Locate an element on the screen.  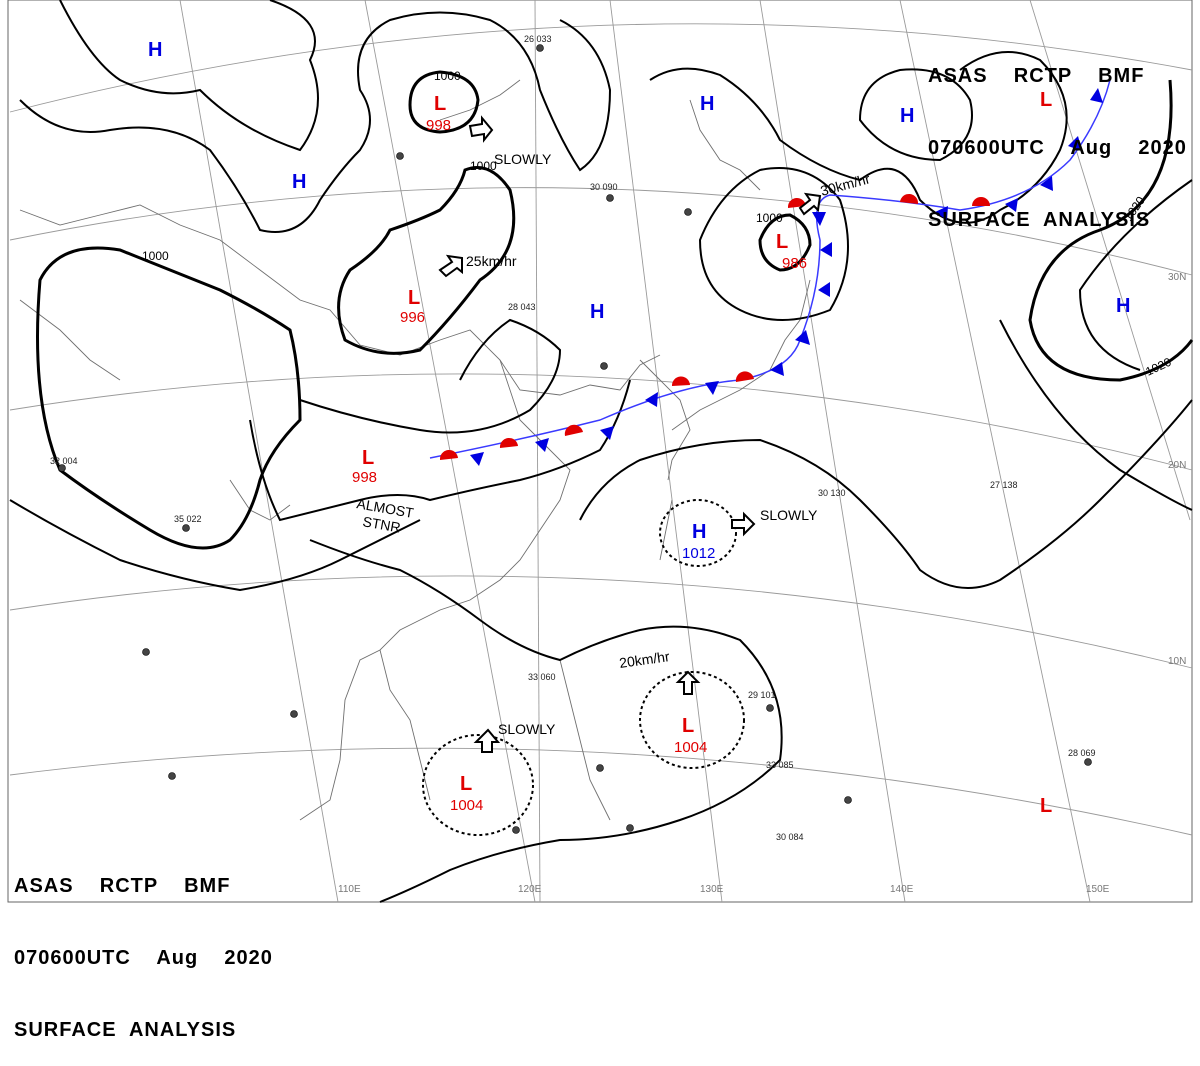
longitude-line-130e is located at coordinates (666, 451).